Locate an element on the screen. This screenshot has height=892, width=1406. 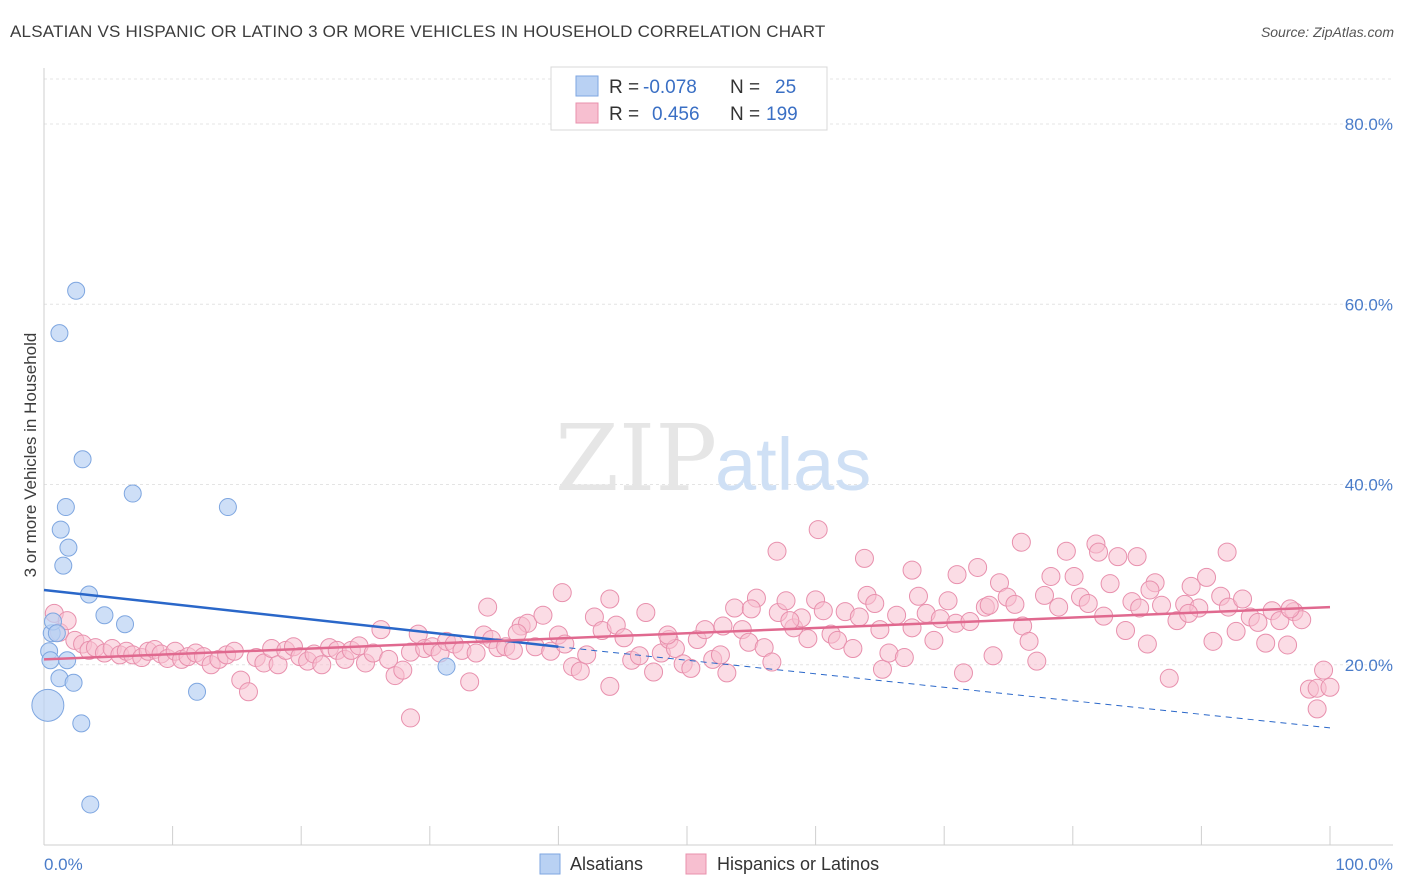
watermark: ZIP atlas is located at coordinates (713, 458).